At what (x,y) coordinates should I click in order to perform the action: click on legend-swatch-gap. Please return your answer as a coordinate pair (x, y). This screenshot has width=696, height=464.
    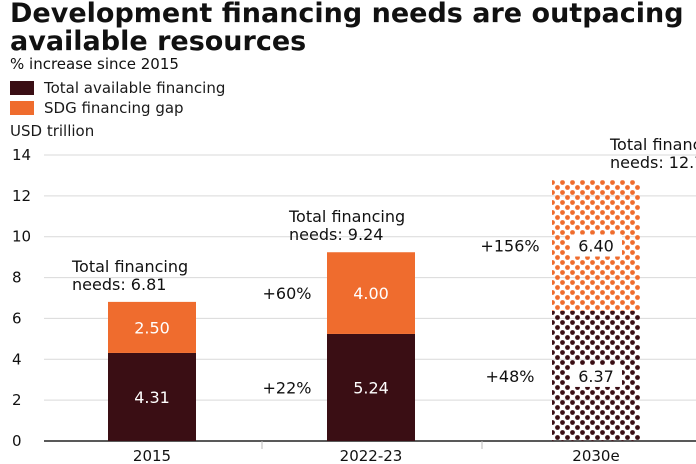
    Looking at the image, I should click on (22, 108).